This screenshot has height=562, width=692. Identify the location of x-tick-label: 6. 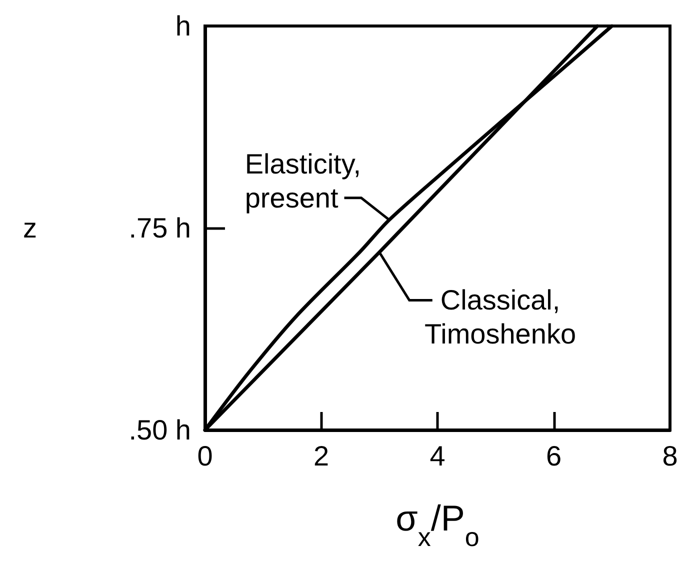
(554, 456).